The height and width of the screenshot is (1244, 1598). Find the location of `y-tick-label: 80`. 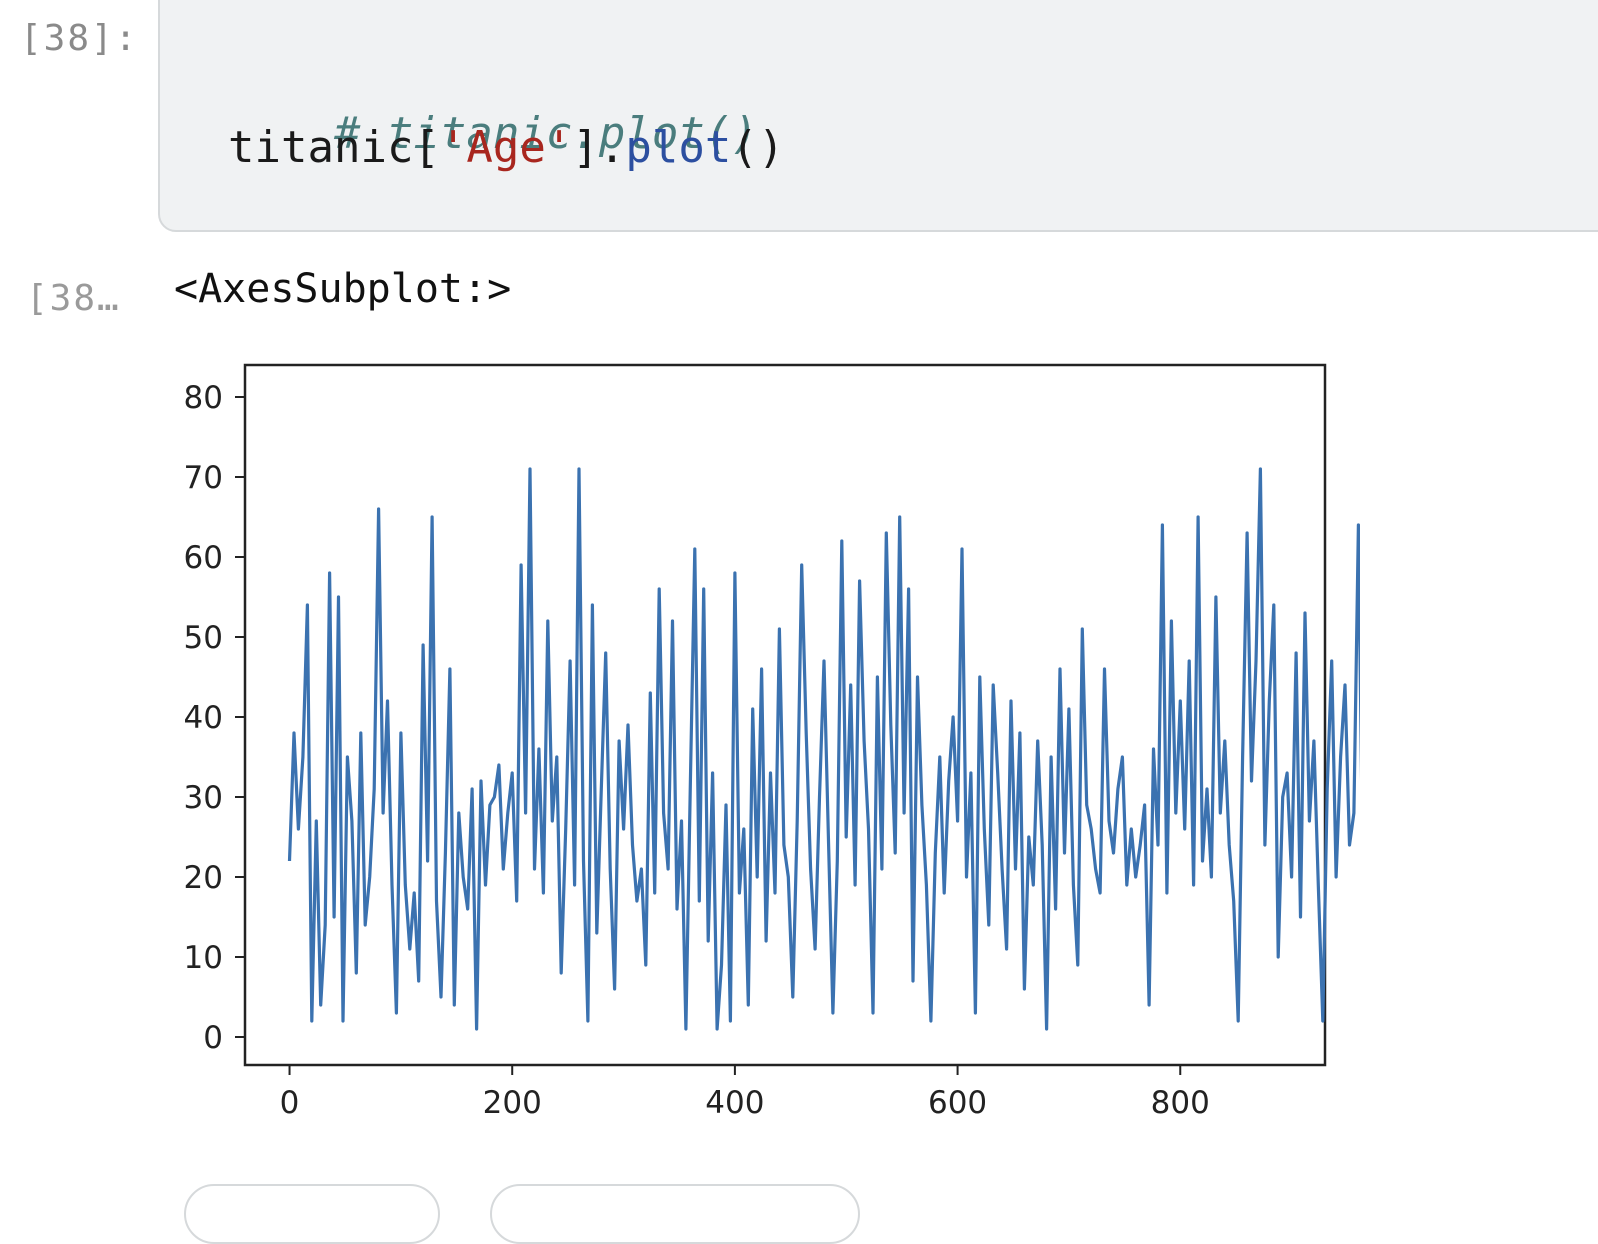

y-tick-label: 80 is located at coordinates (203, 398).